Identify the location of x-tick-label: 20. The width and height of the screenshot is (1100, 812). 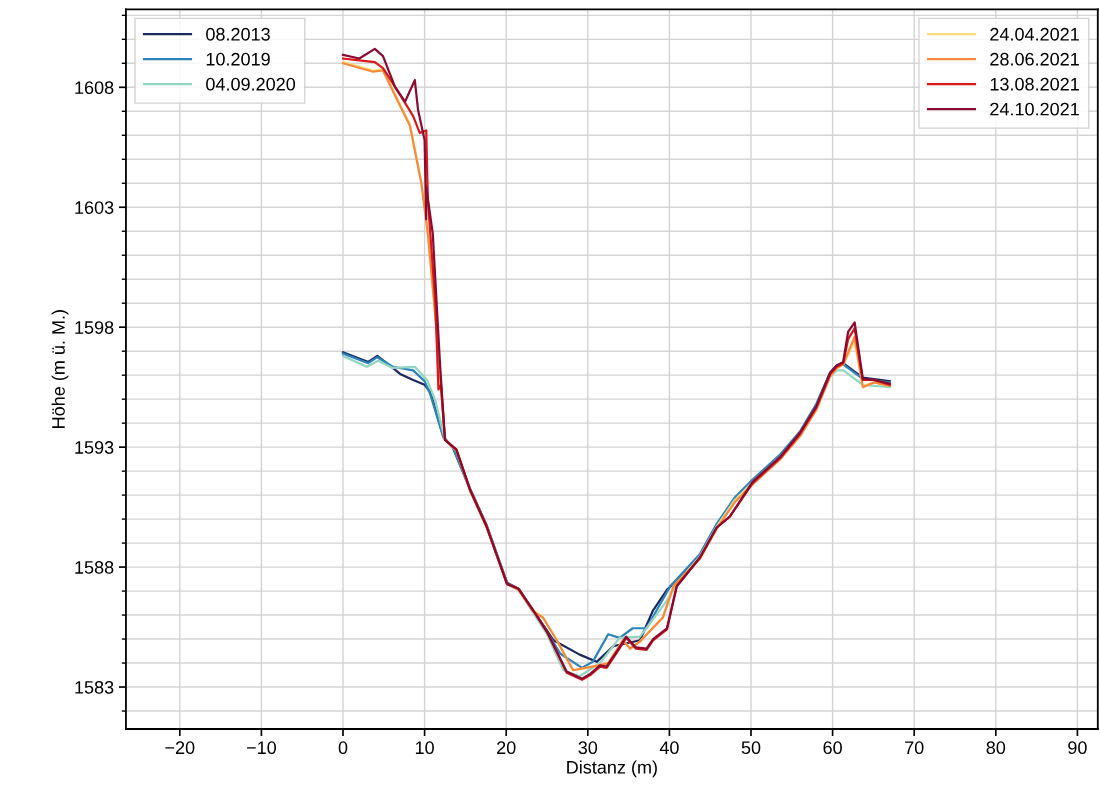
(506, 748).